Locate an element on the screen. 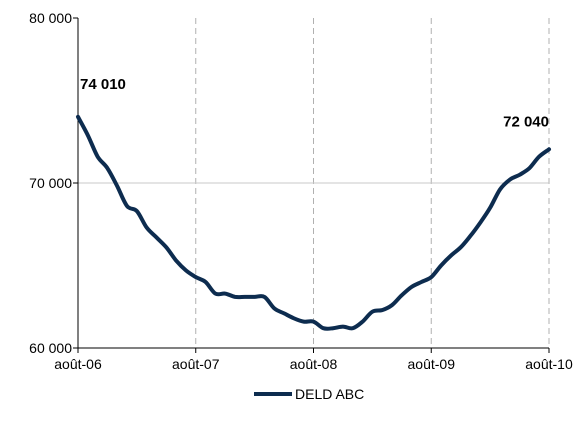 The width and height of the screenshot is (584, 432). data-label: 74 010 is located at coordinates (103, 84).